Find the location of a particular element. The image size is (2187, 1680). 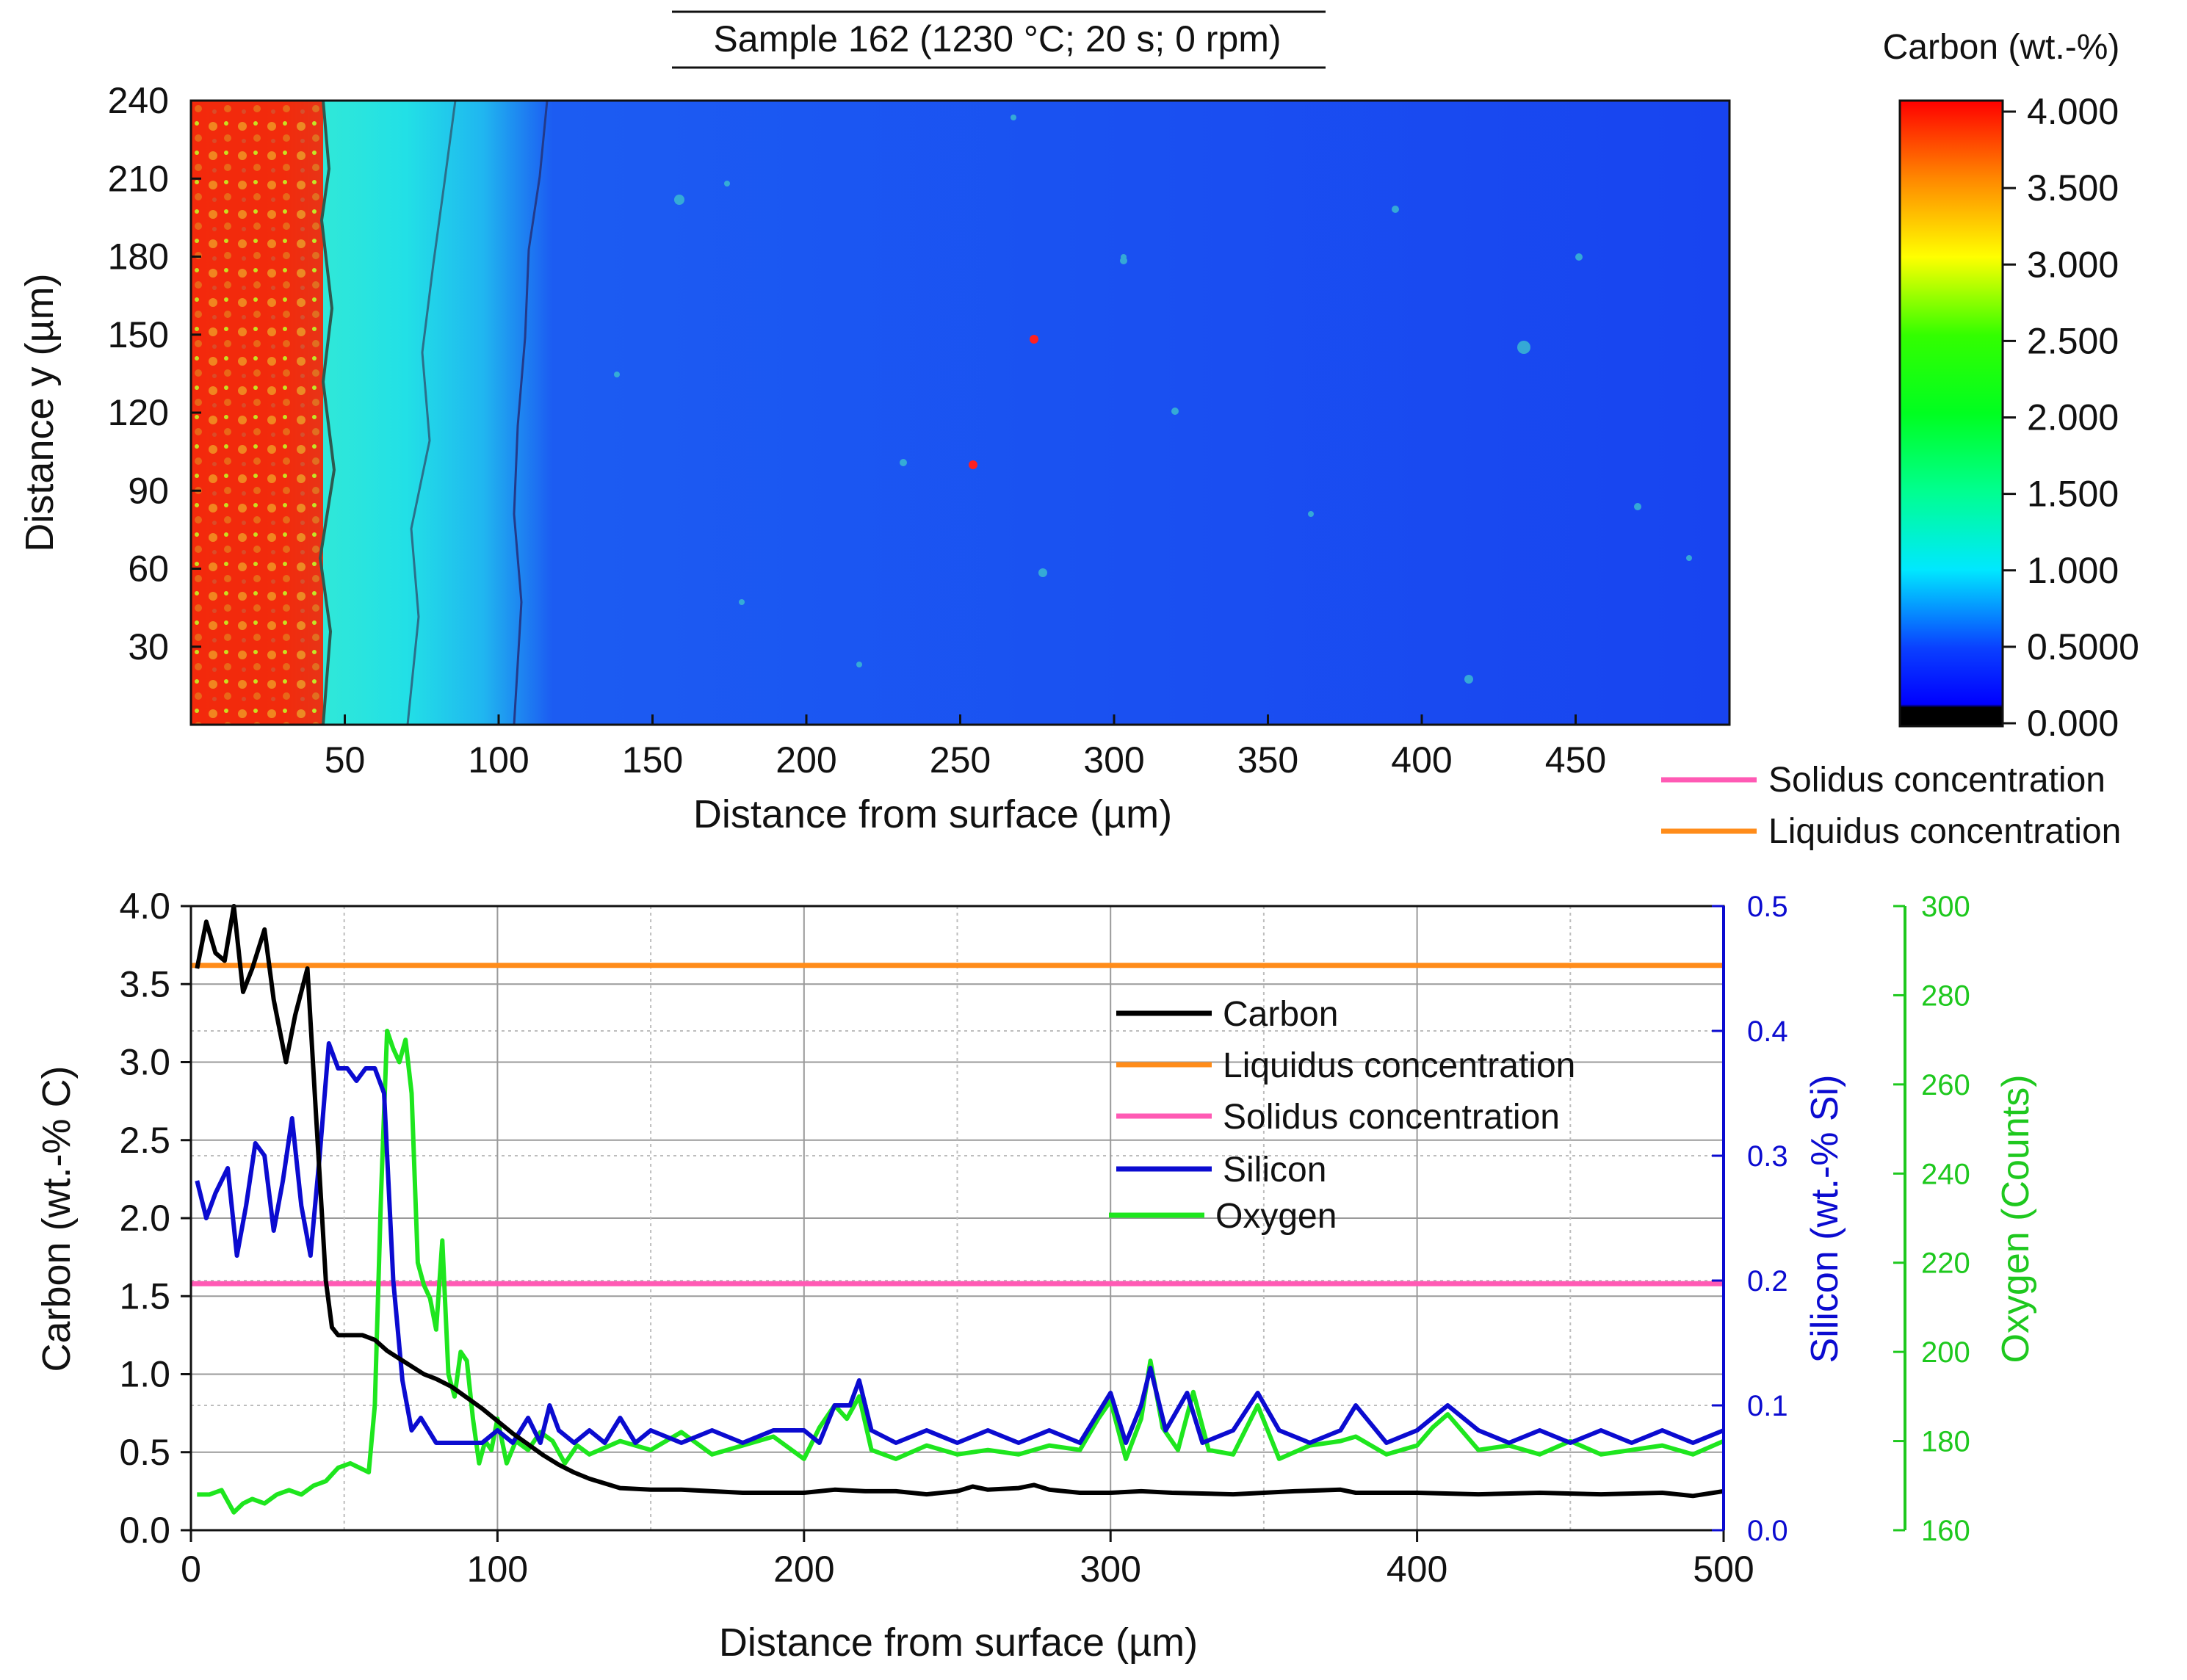

map-y-tick-label: 180 is located at coordinates (138, 257).